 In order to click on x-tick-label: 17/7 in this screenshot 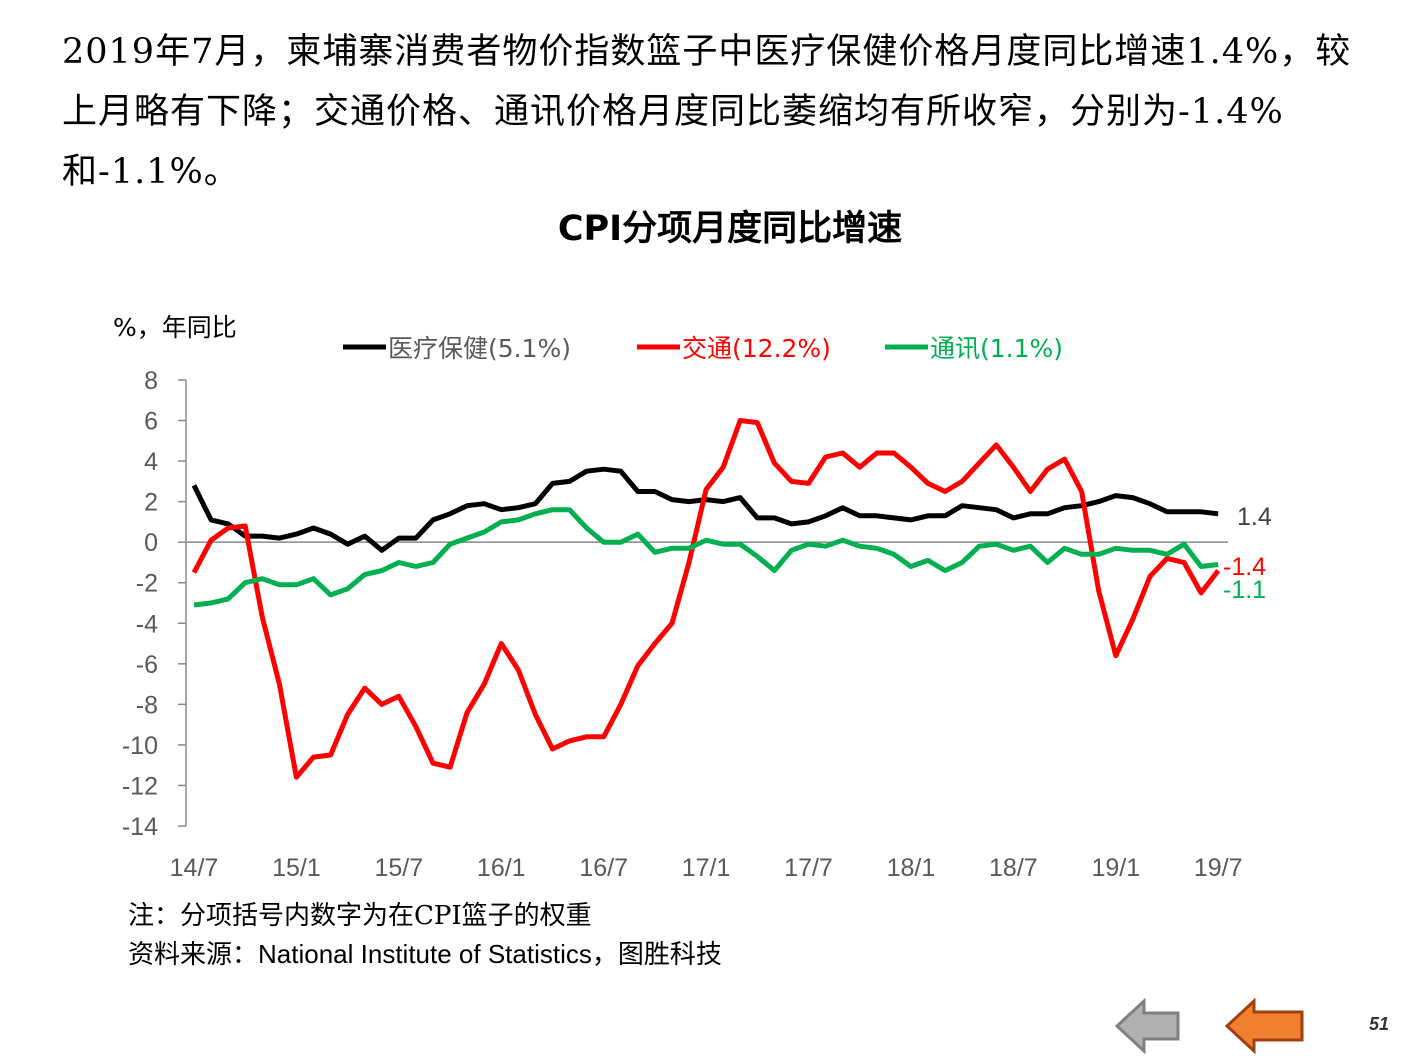, I will do `click(808, 868)`.